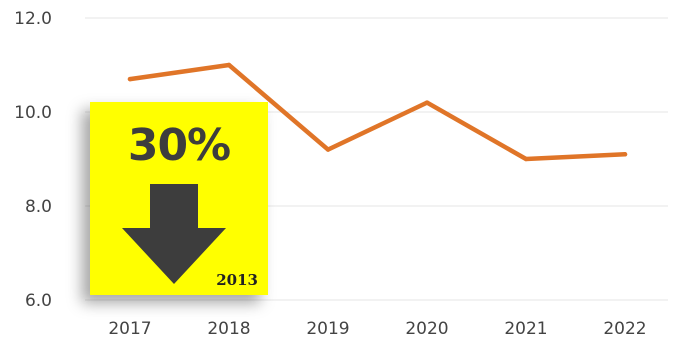  I want to click on x-tick-label: 2020, so click(426, 329).